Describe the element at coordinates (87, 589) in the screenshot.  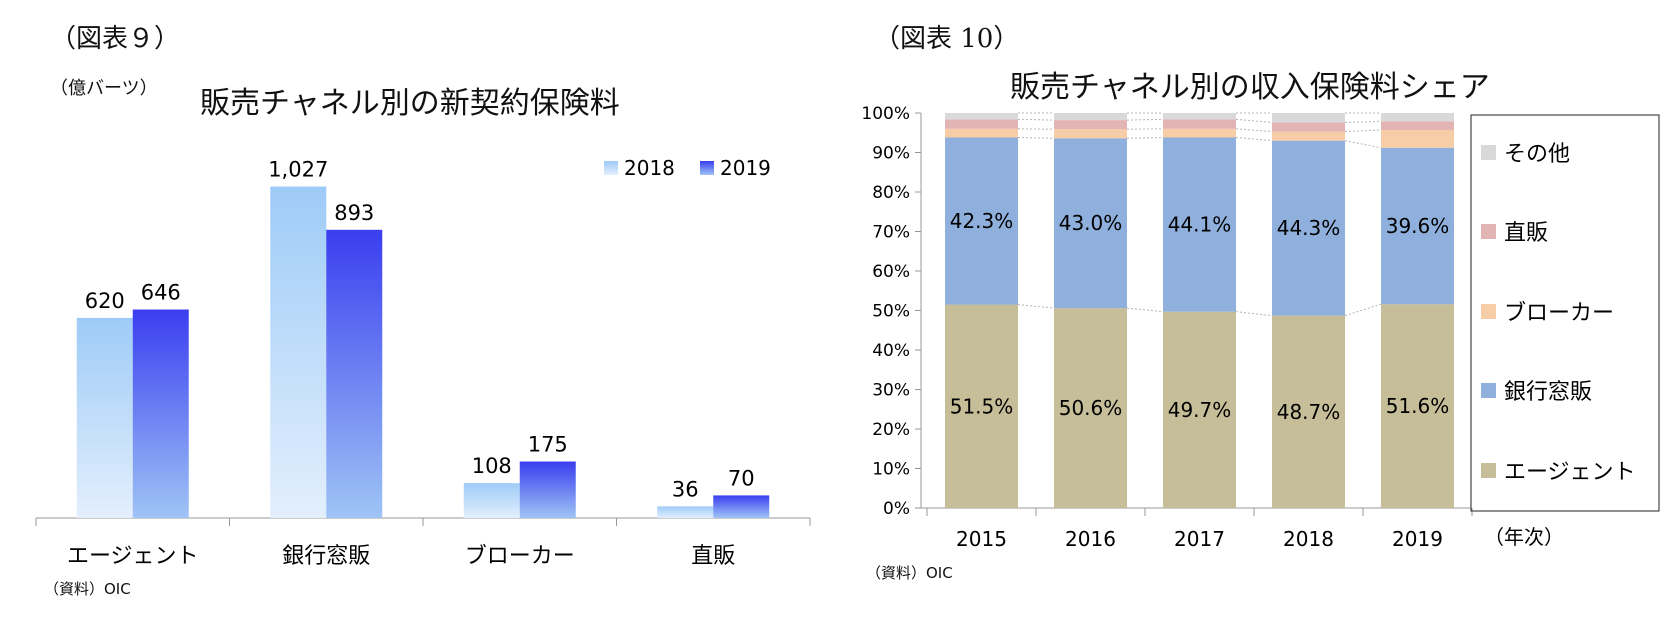
I see `left-source-note: （資料）OIC` at that location.